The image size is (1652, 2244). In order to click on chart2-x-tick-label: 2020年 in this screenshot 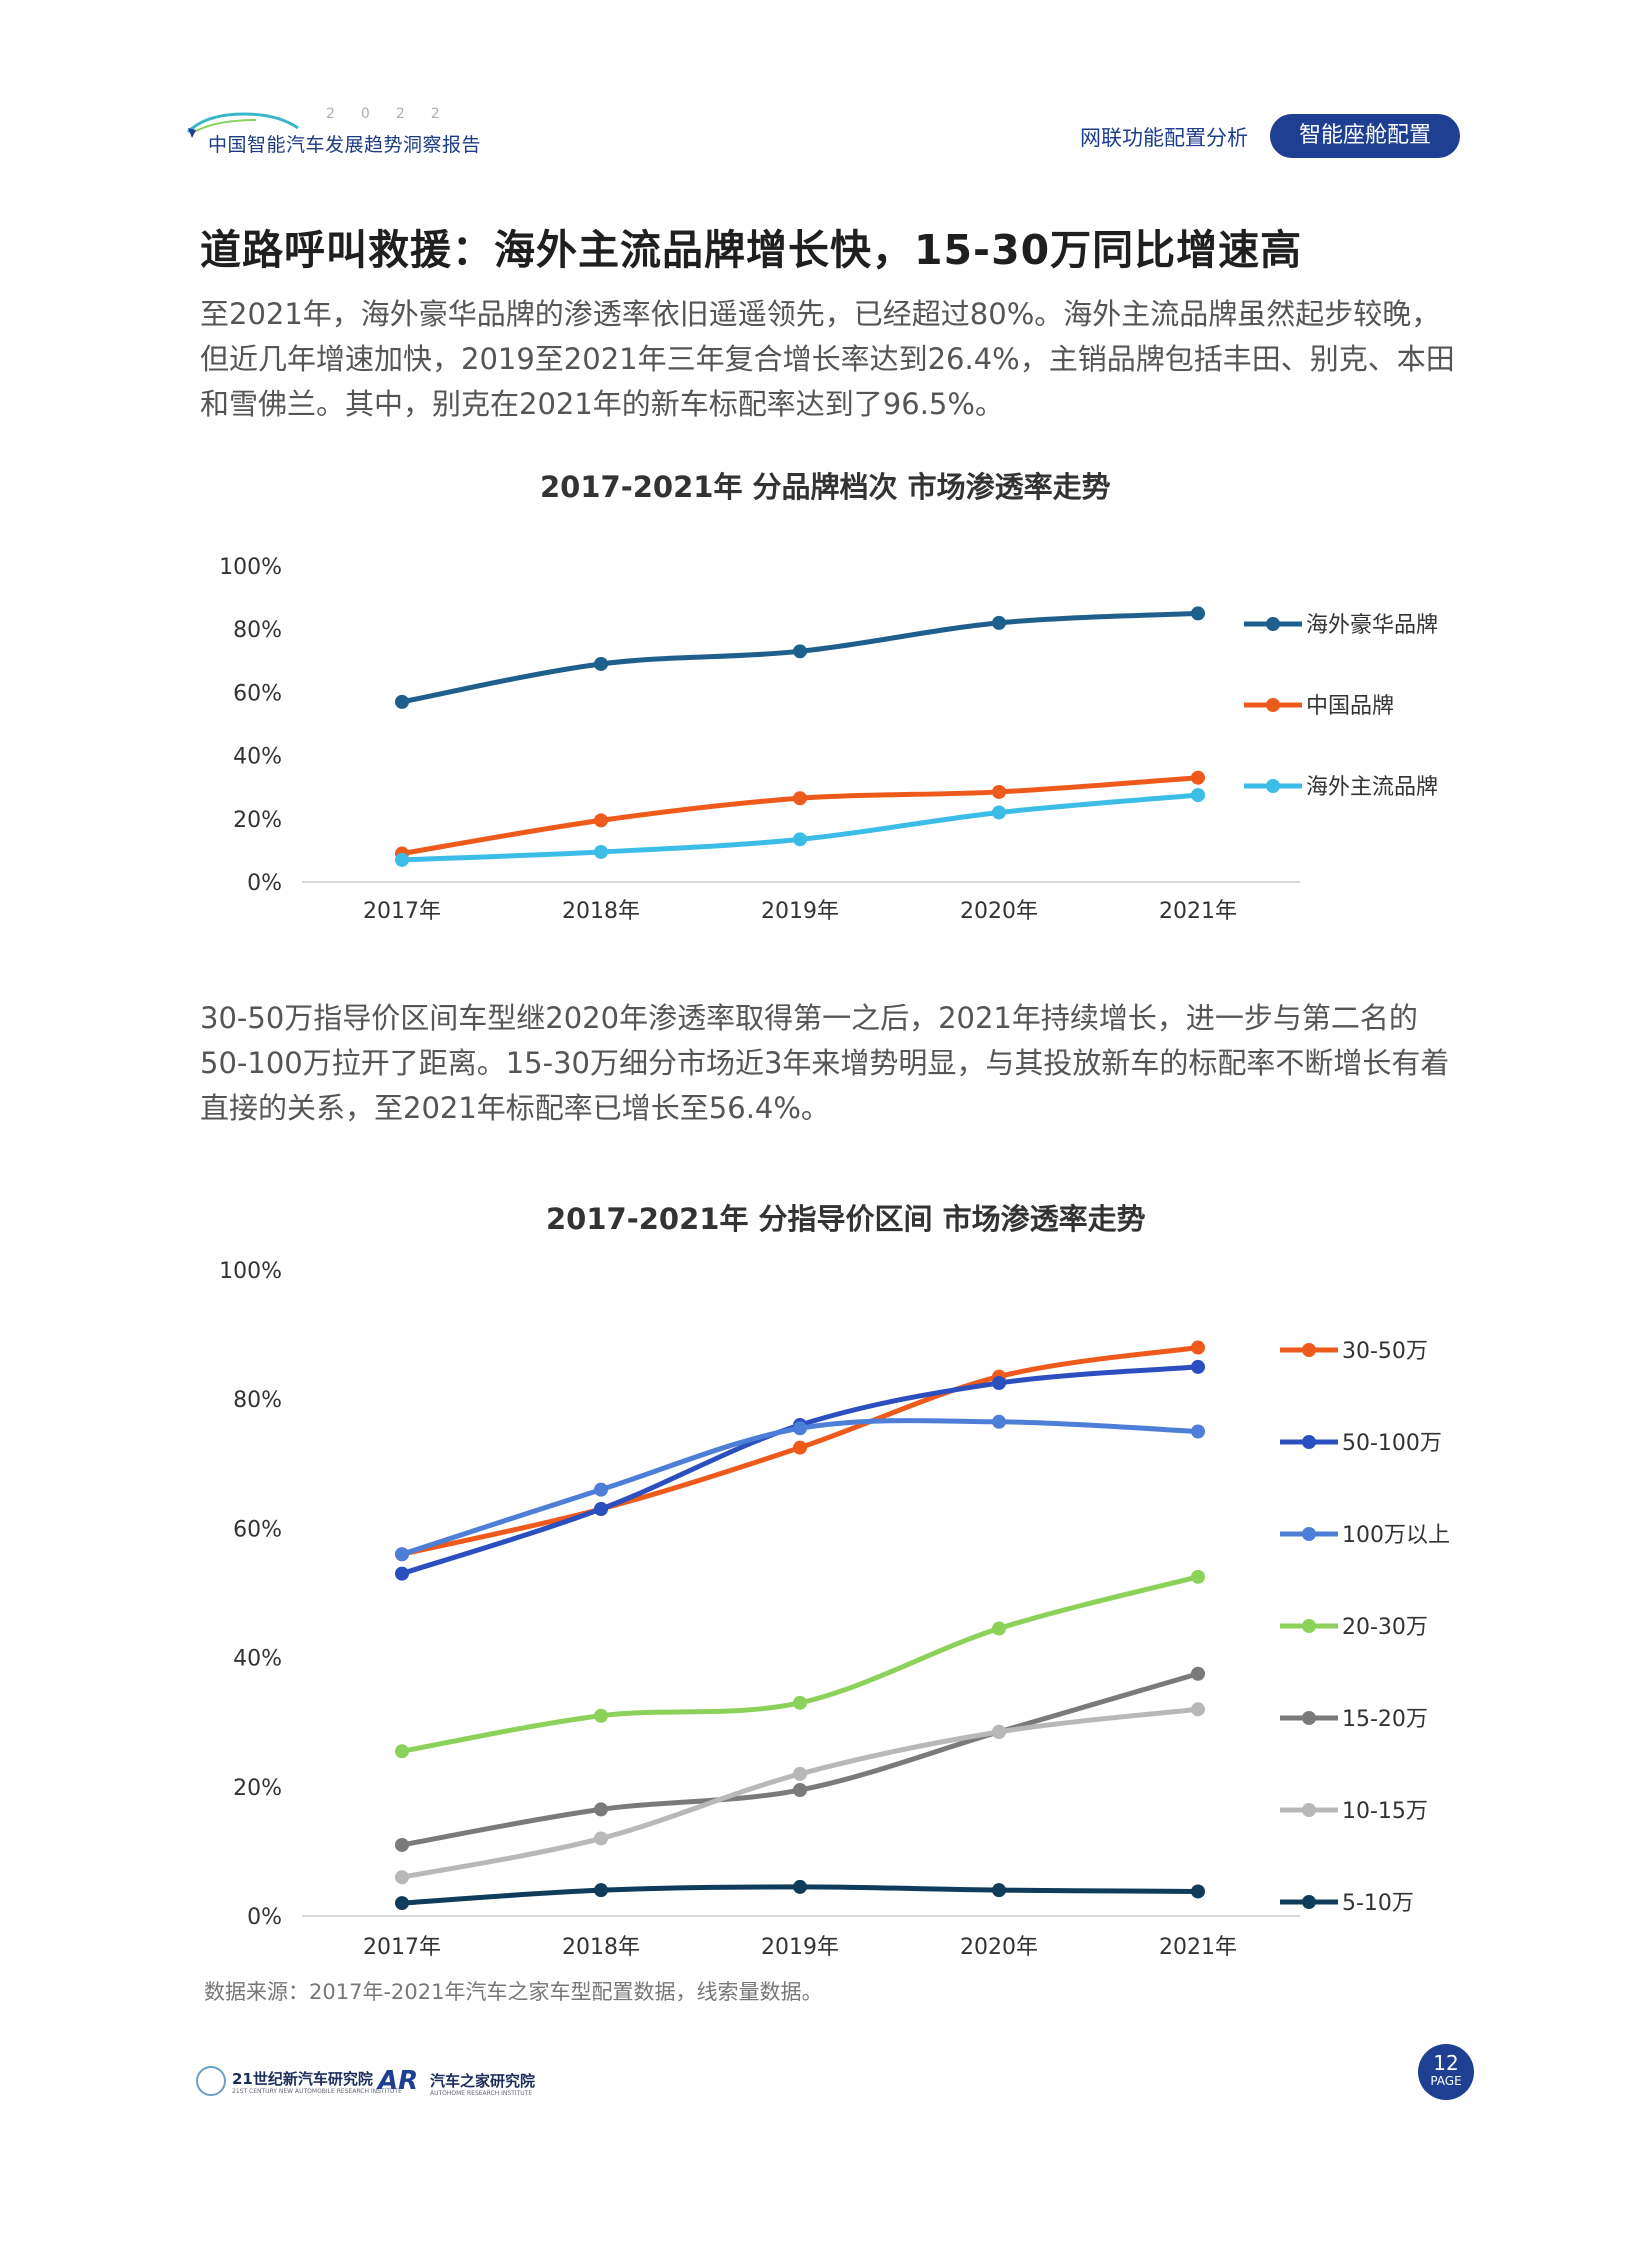, I will do `click(999, 1947)`.